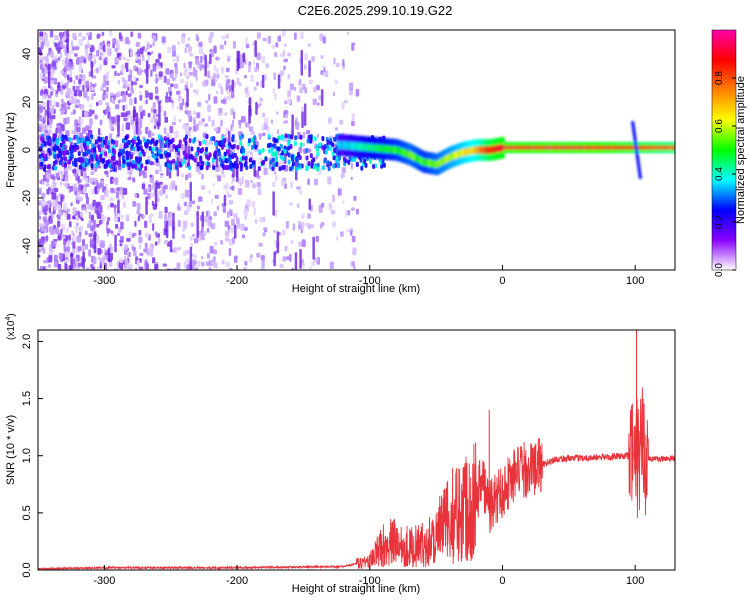  I want to click on spectrogram-y-tick-label: -40, so click(27, 246).